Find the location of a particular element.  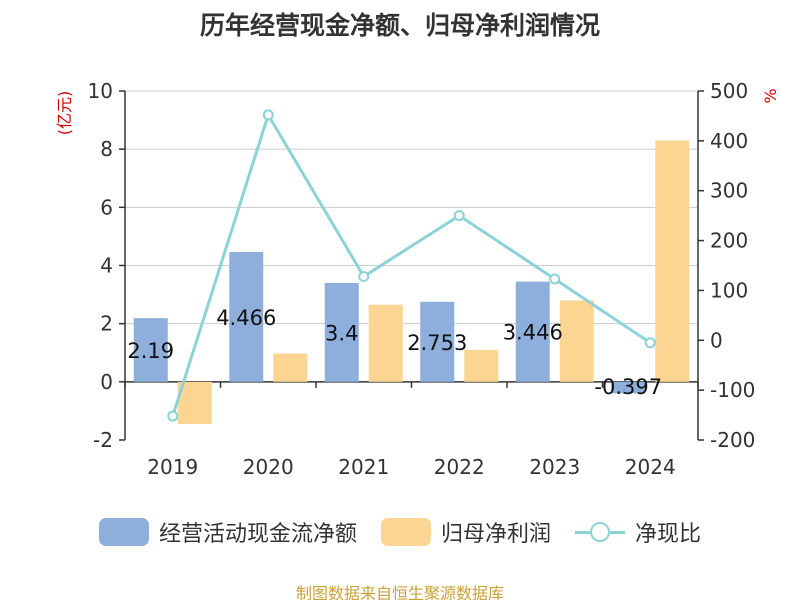

legend-item-net-profit: 归母净利润 is located at coordinates (465, 532).